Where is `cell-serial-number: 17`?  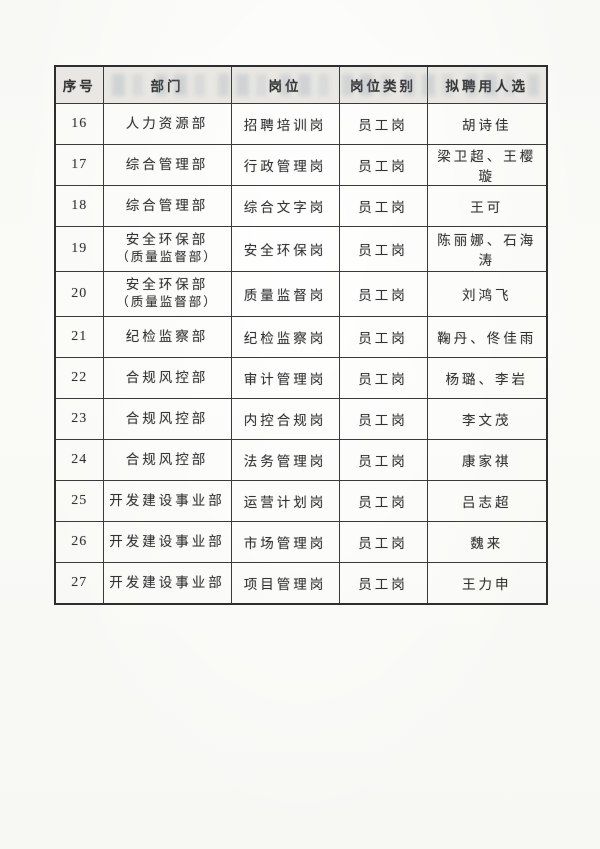 cell-serial-number: 17 is located at coordinates (79, 165).